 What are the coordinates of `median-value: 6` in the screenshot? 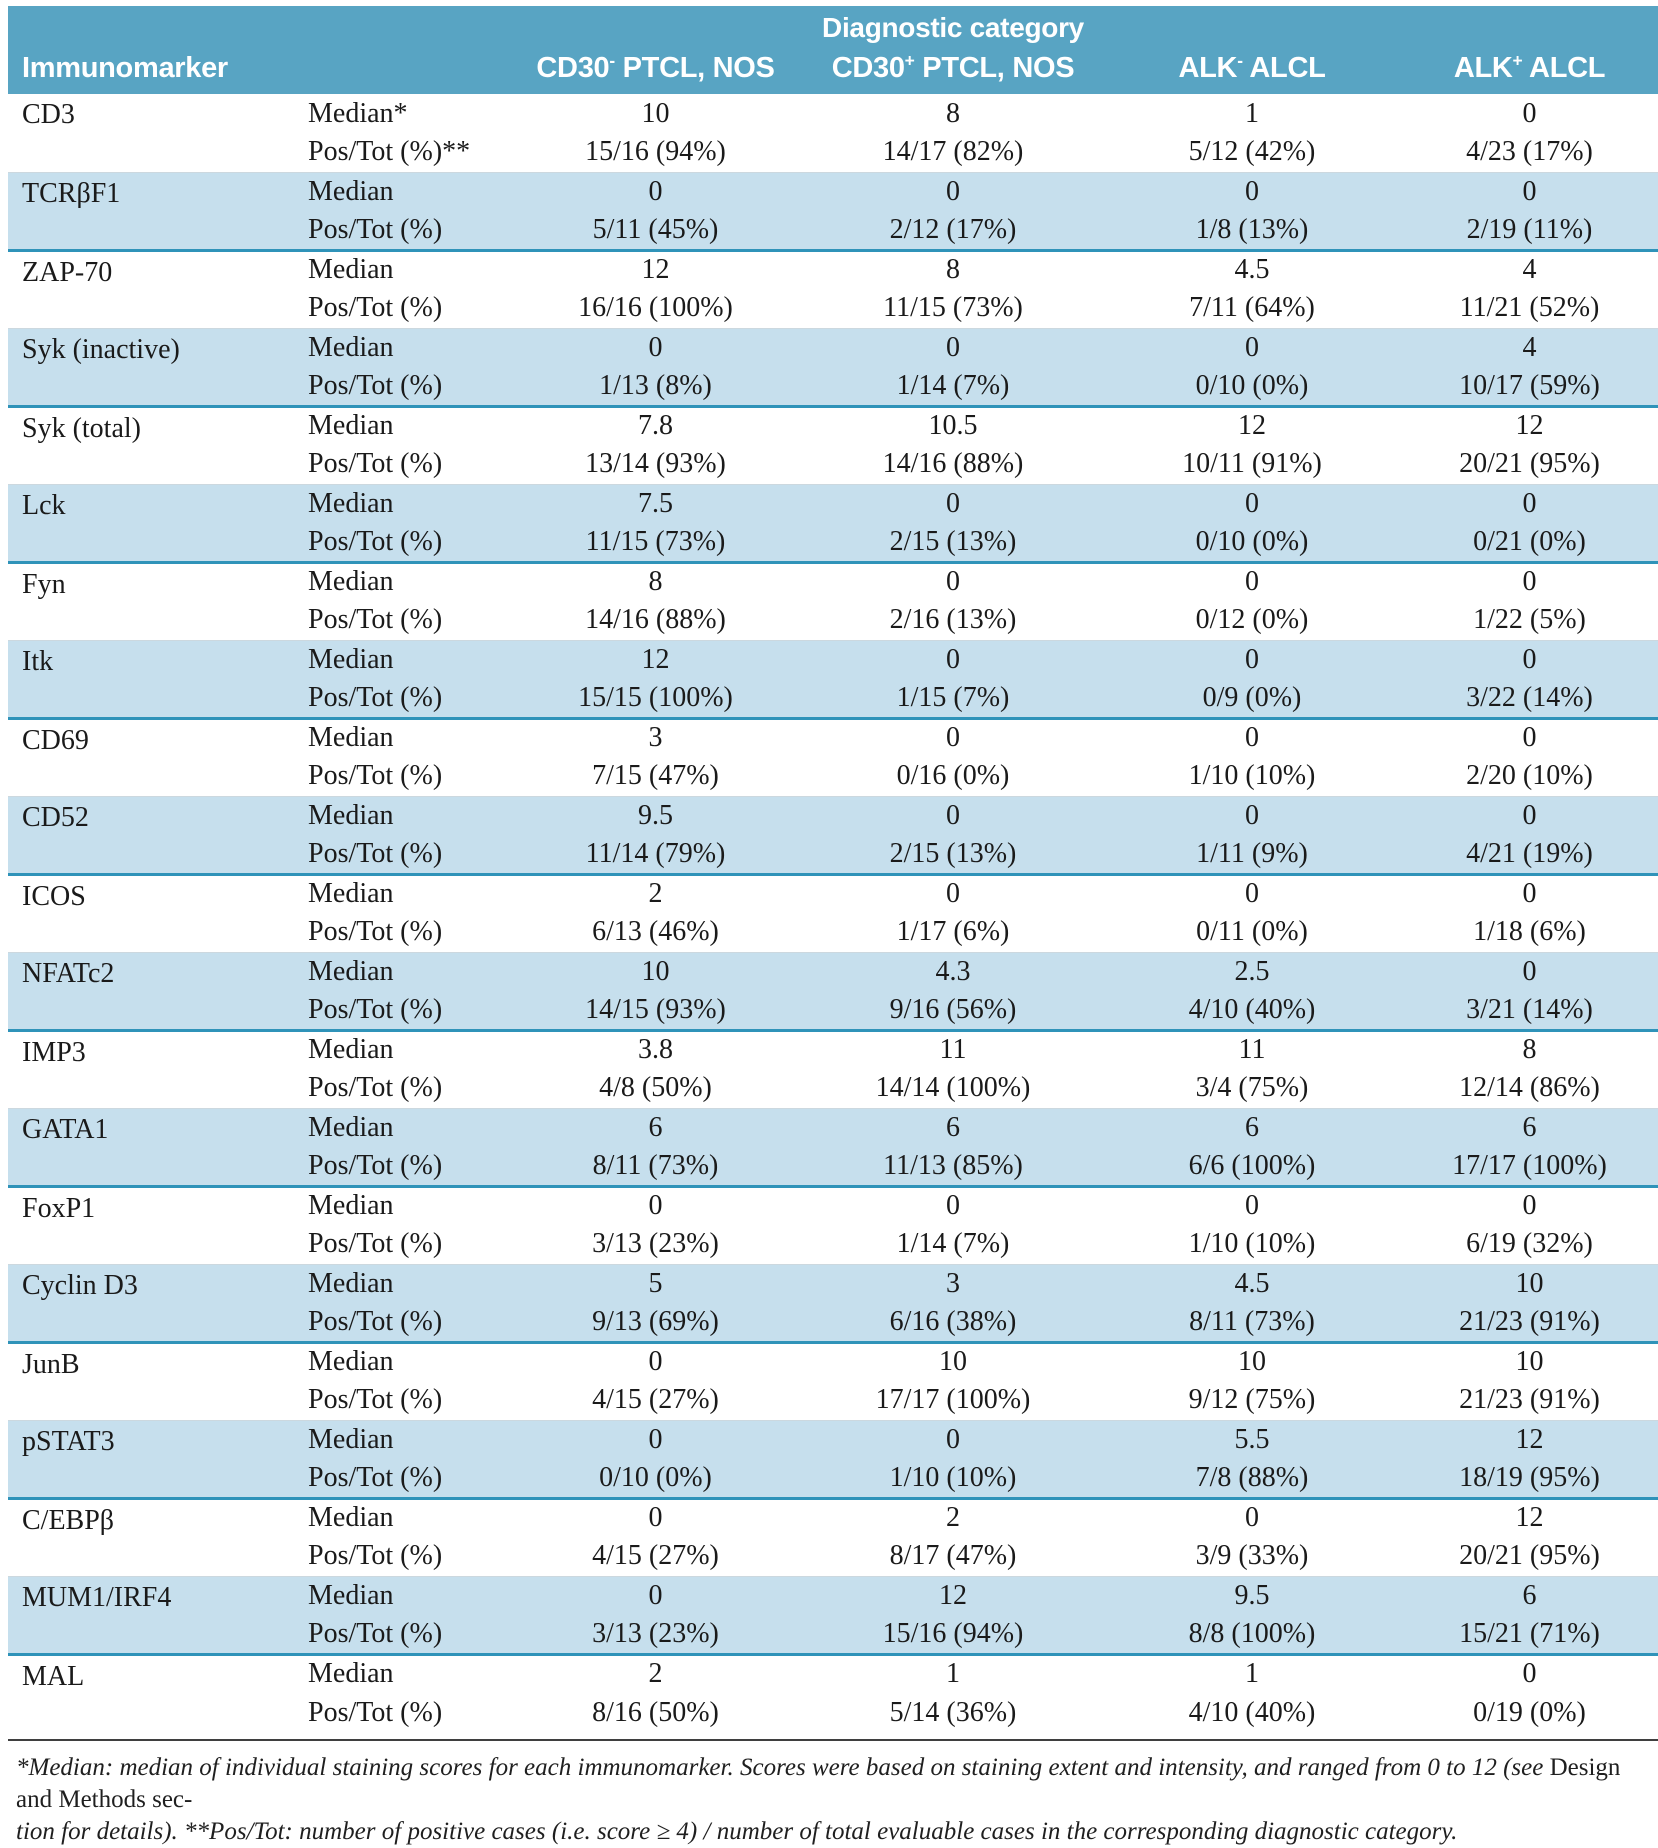 It's located at (1529, 1595).